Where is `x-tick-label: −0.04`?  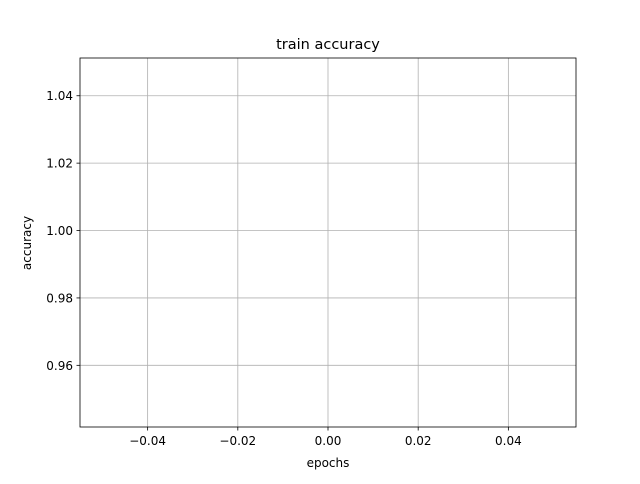 x-tick-label: −0.04 is located at coordinates (147, 441).